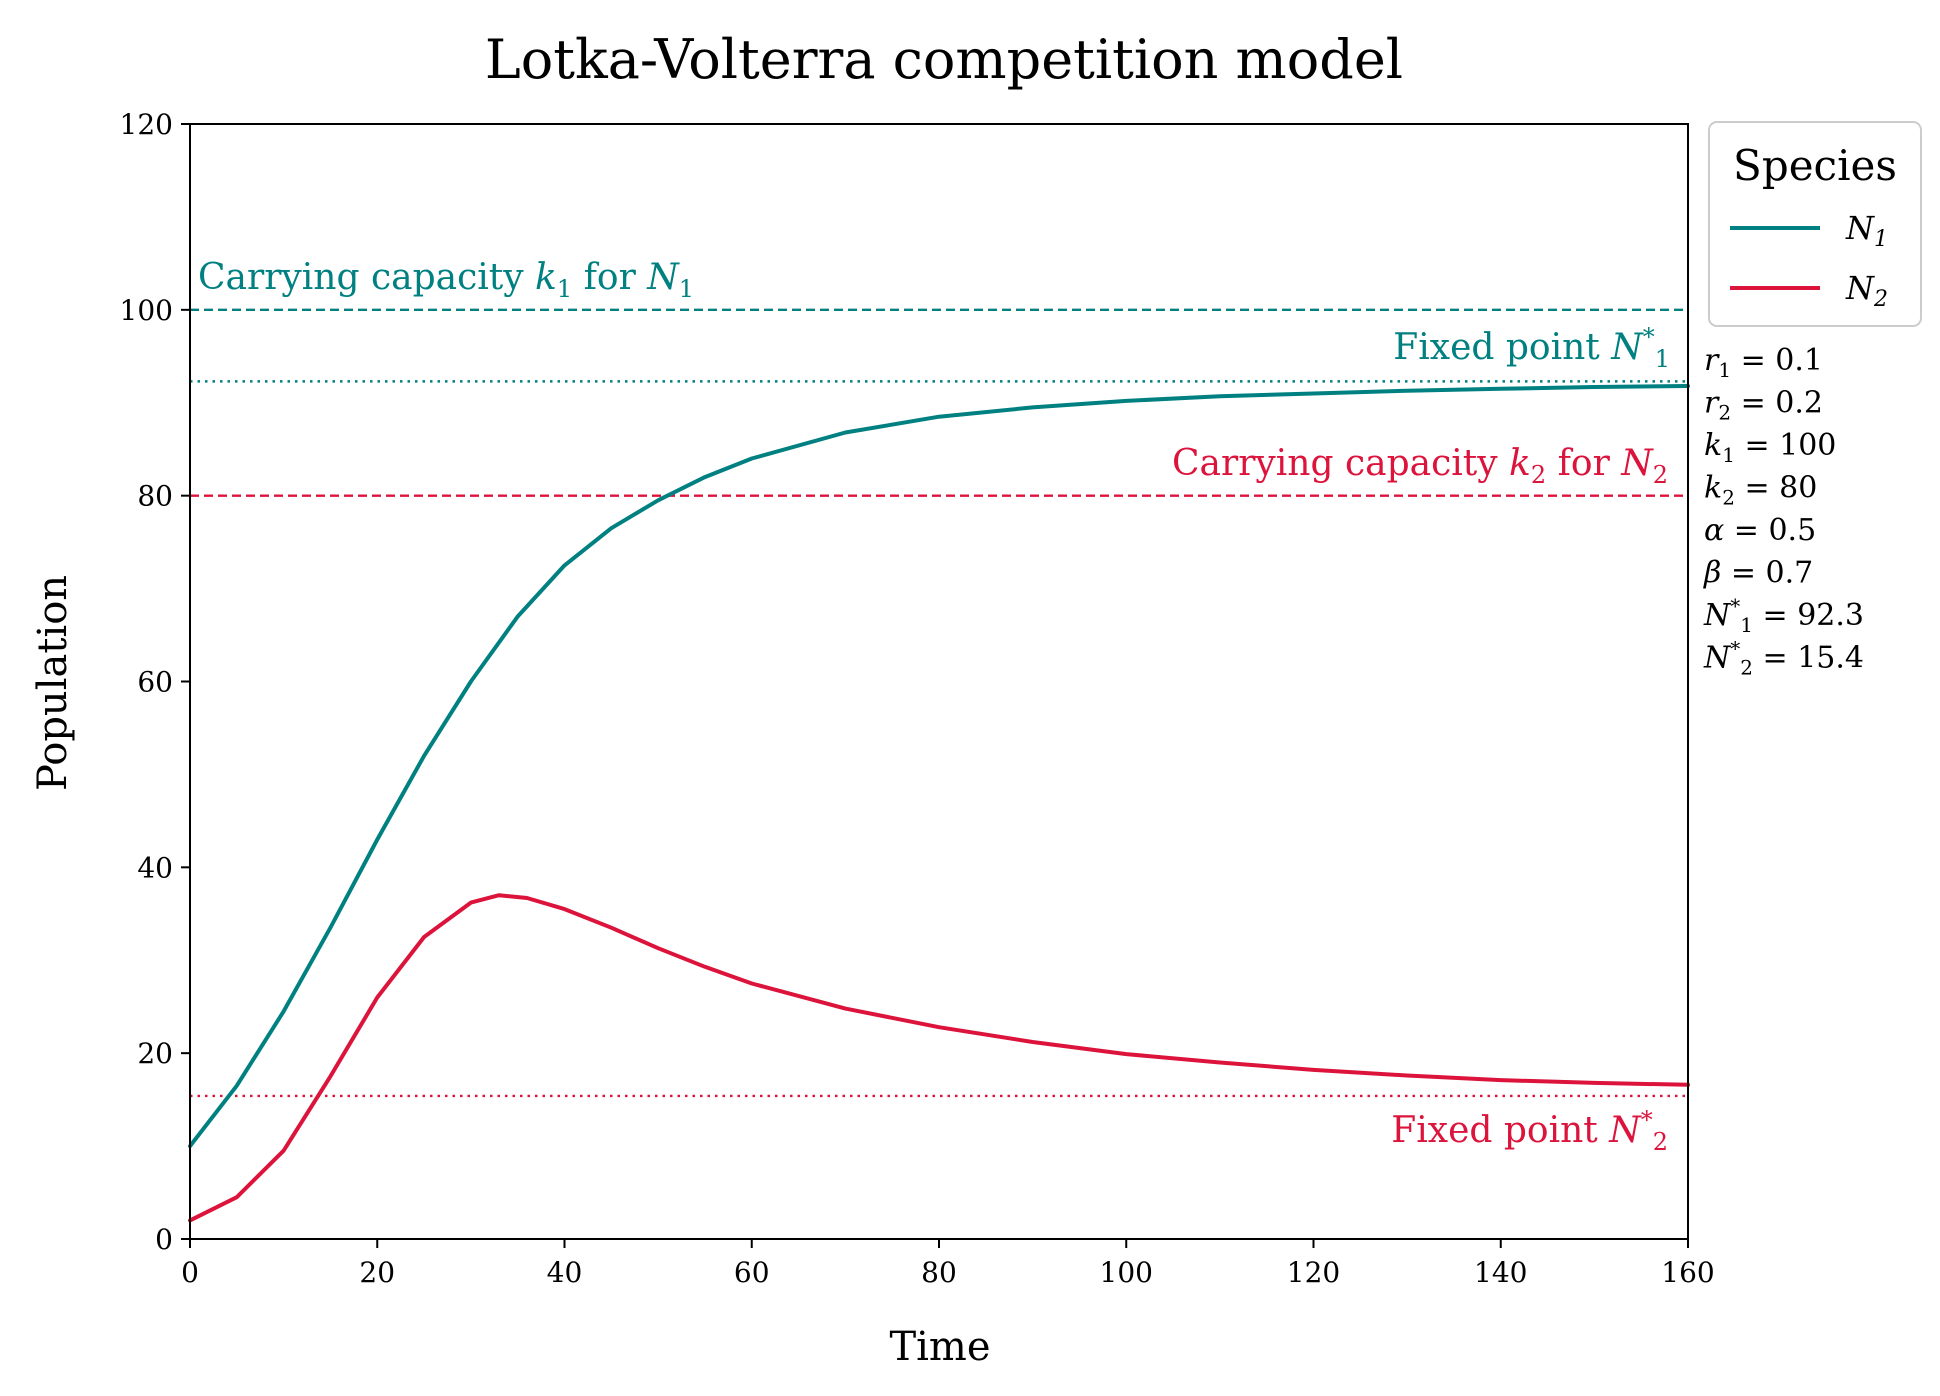  Describe the element at coordinates (1529, 1131) in the screenshot. I see `annotation-n2star: Fixed point N*​2​` at that location.